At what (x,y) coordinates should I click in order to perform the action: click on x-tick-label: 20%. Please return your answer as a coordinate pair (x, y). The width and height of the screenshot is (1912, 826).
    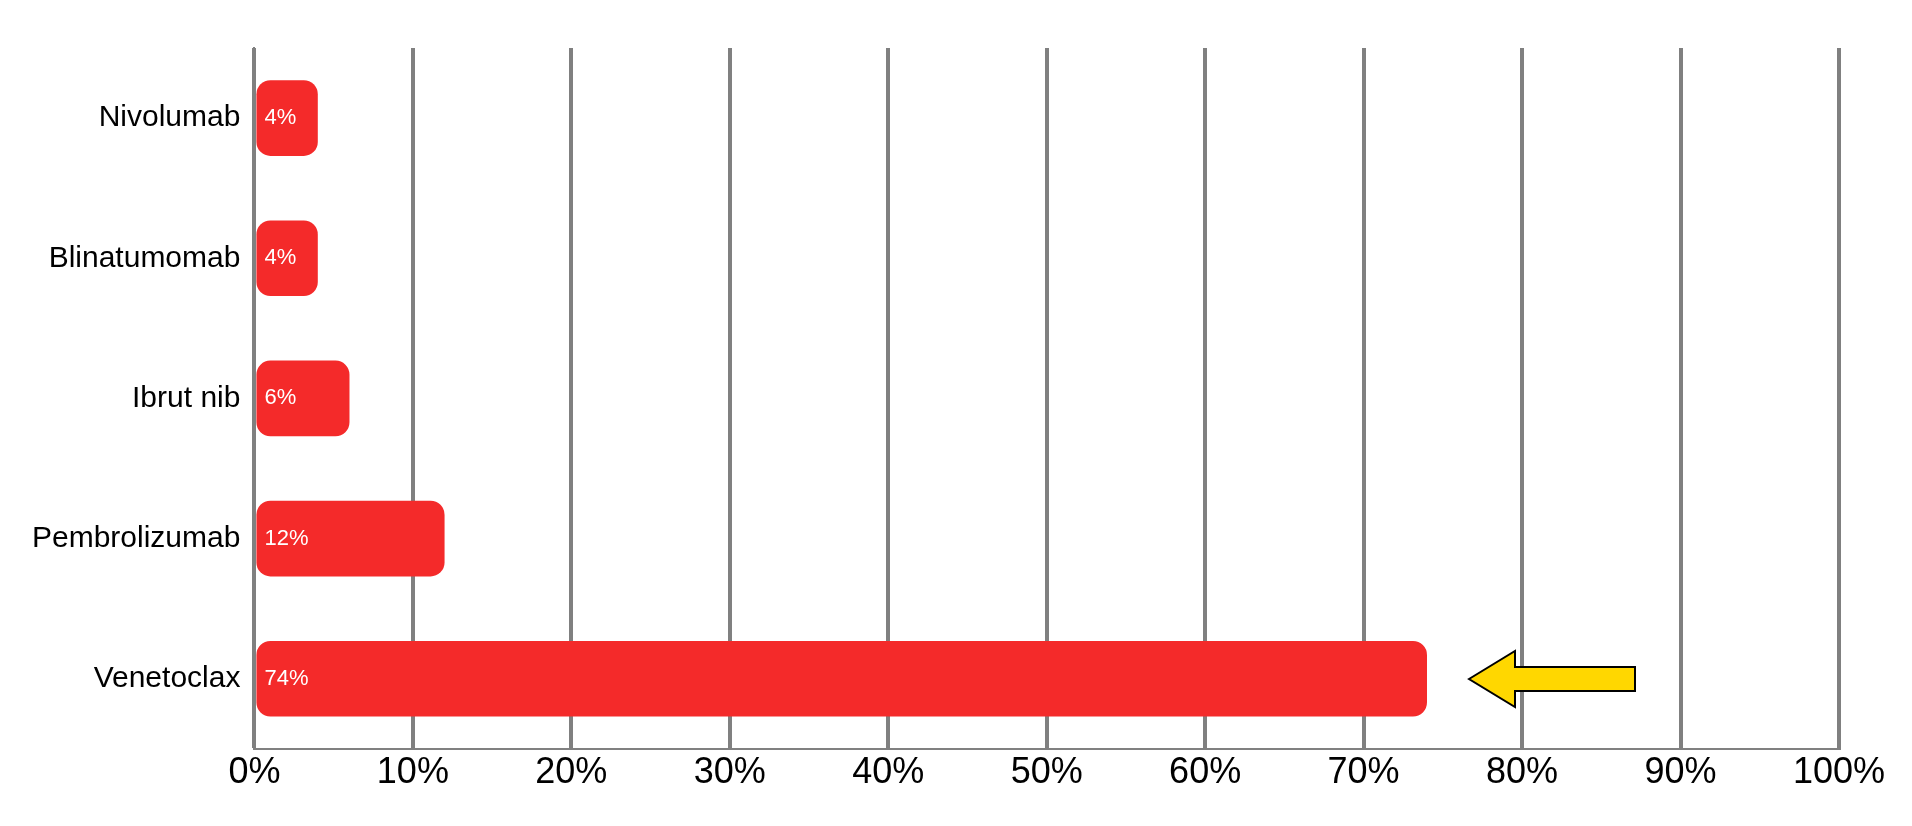
    Looking at the image, I should click on (571, 771).